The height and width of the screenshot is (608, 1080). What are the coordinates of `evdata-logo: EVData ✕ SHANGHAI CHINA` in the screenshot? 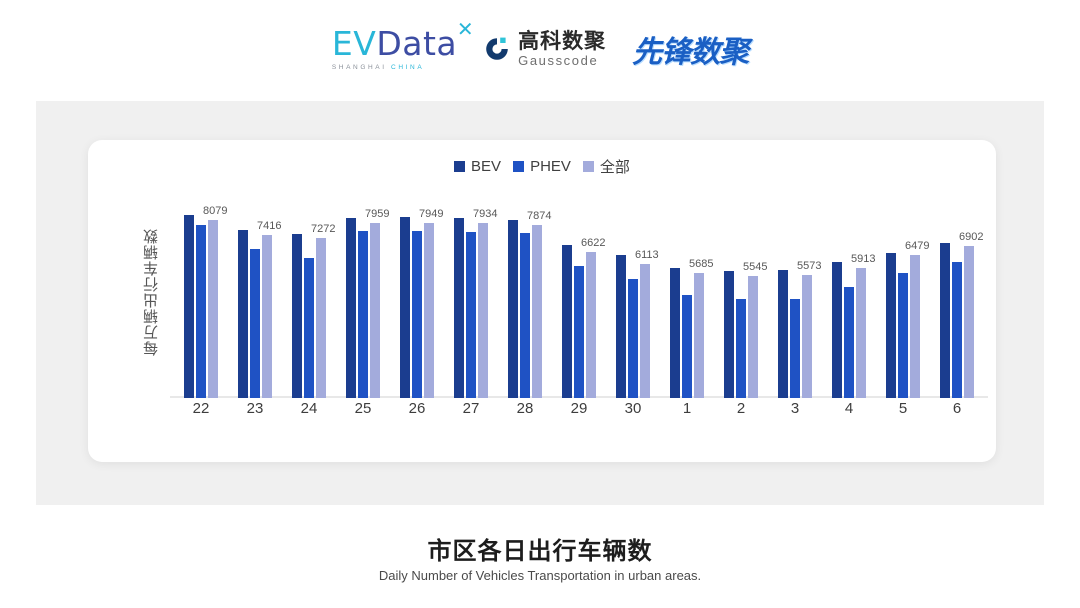 It's located at (402, 45).